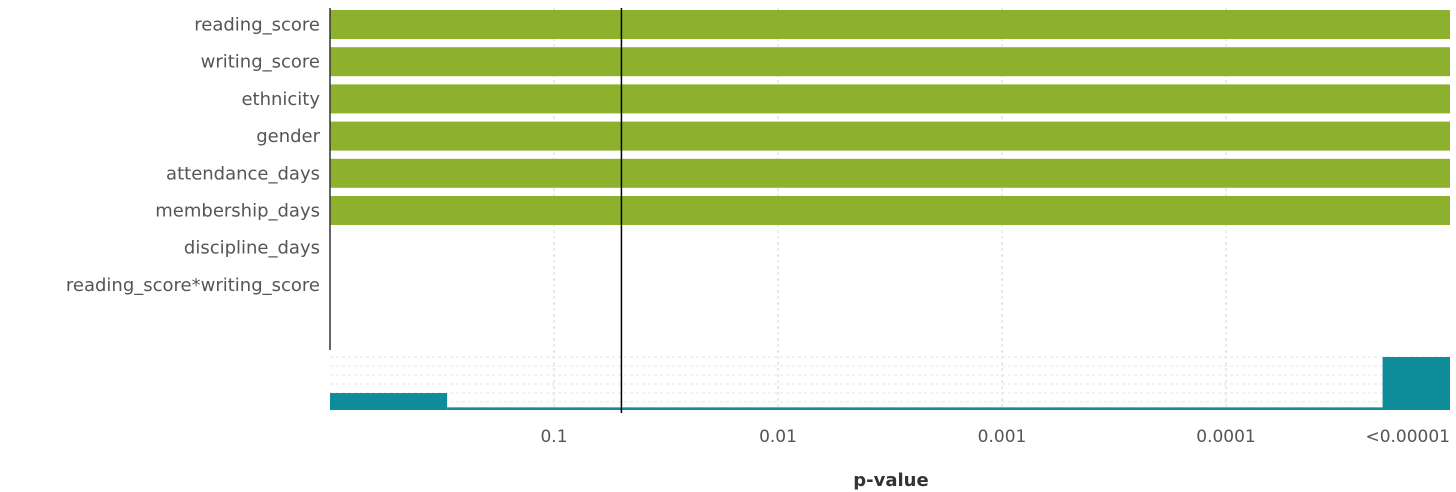 The height and width of the screenshot is (492, 1456). What do you see at coordinates (890, 99) in the screenshot?
I see `bar-ethnicity` at bounding box center [890, 99].